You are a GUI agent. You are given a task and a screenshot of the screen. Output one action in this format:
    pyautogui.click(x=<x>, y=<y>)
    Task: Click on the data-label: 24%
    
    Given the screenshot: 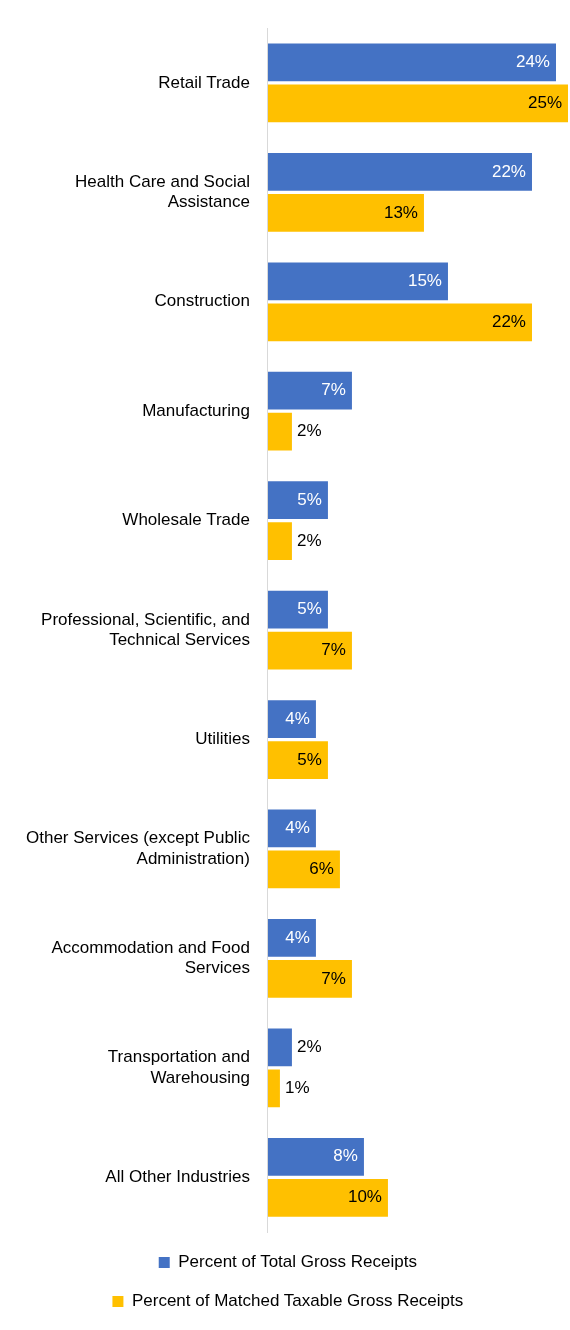 What is the action you would take?
    pyautogui.click(x=532, y=62)
    